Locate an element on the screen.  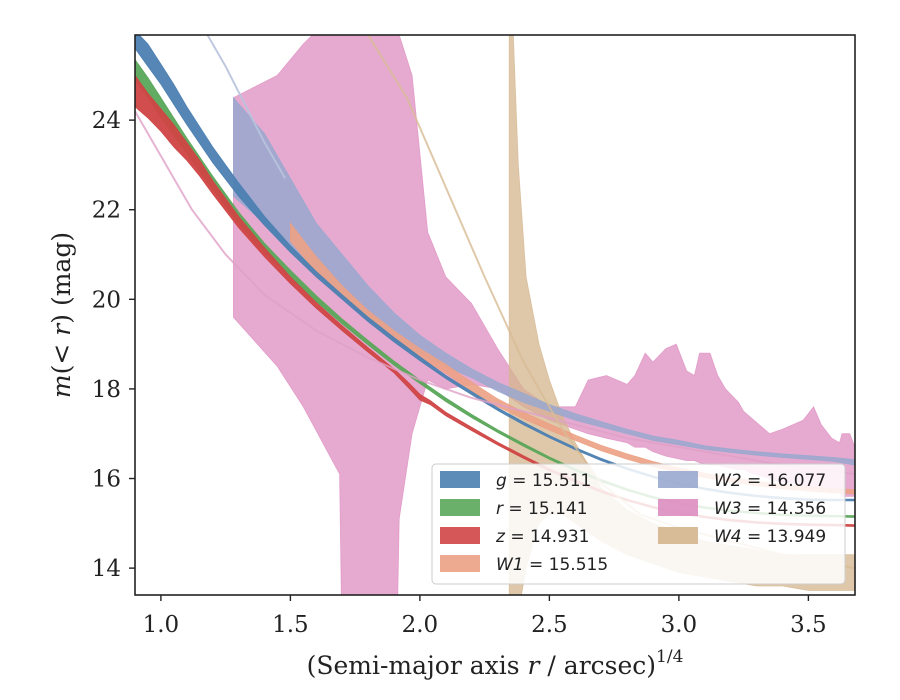
legend-label-g: g = 15.511 is located at coordinates (543, 481).